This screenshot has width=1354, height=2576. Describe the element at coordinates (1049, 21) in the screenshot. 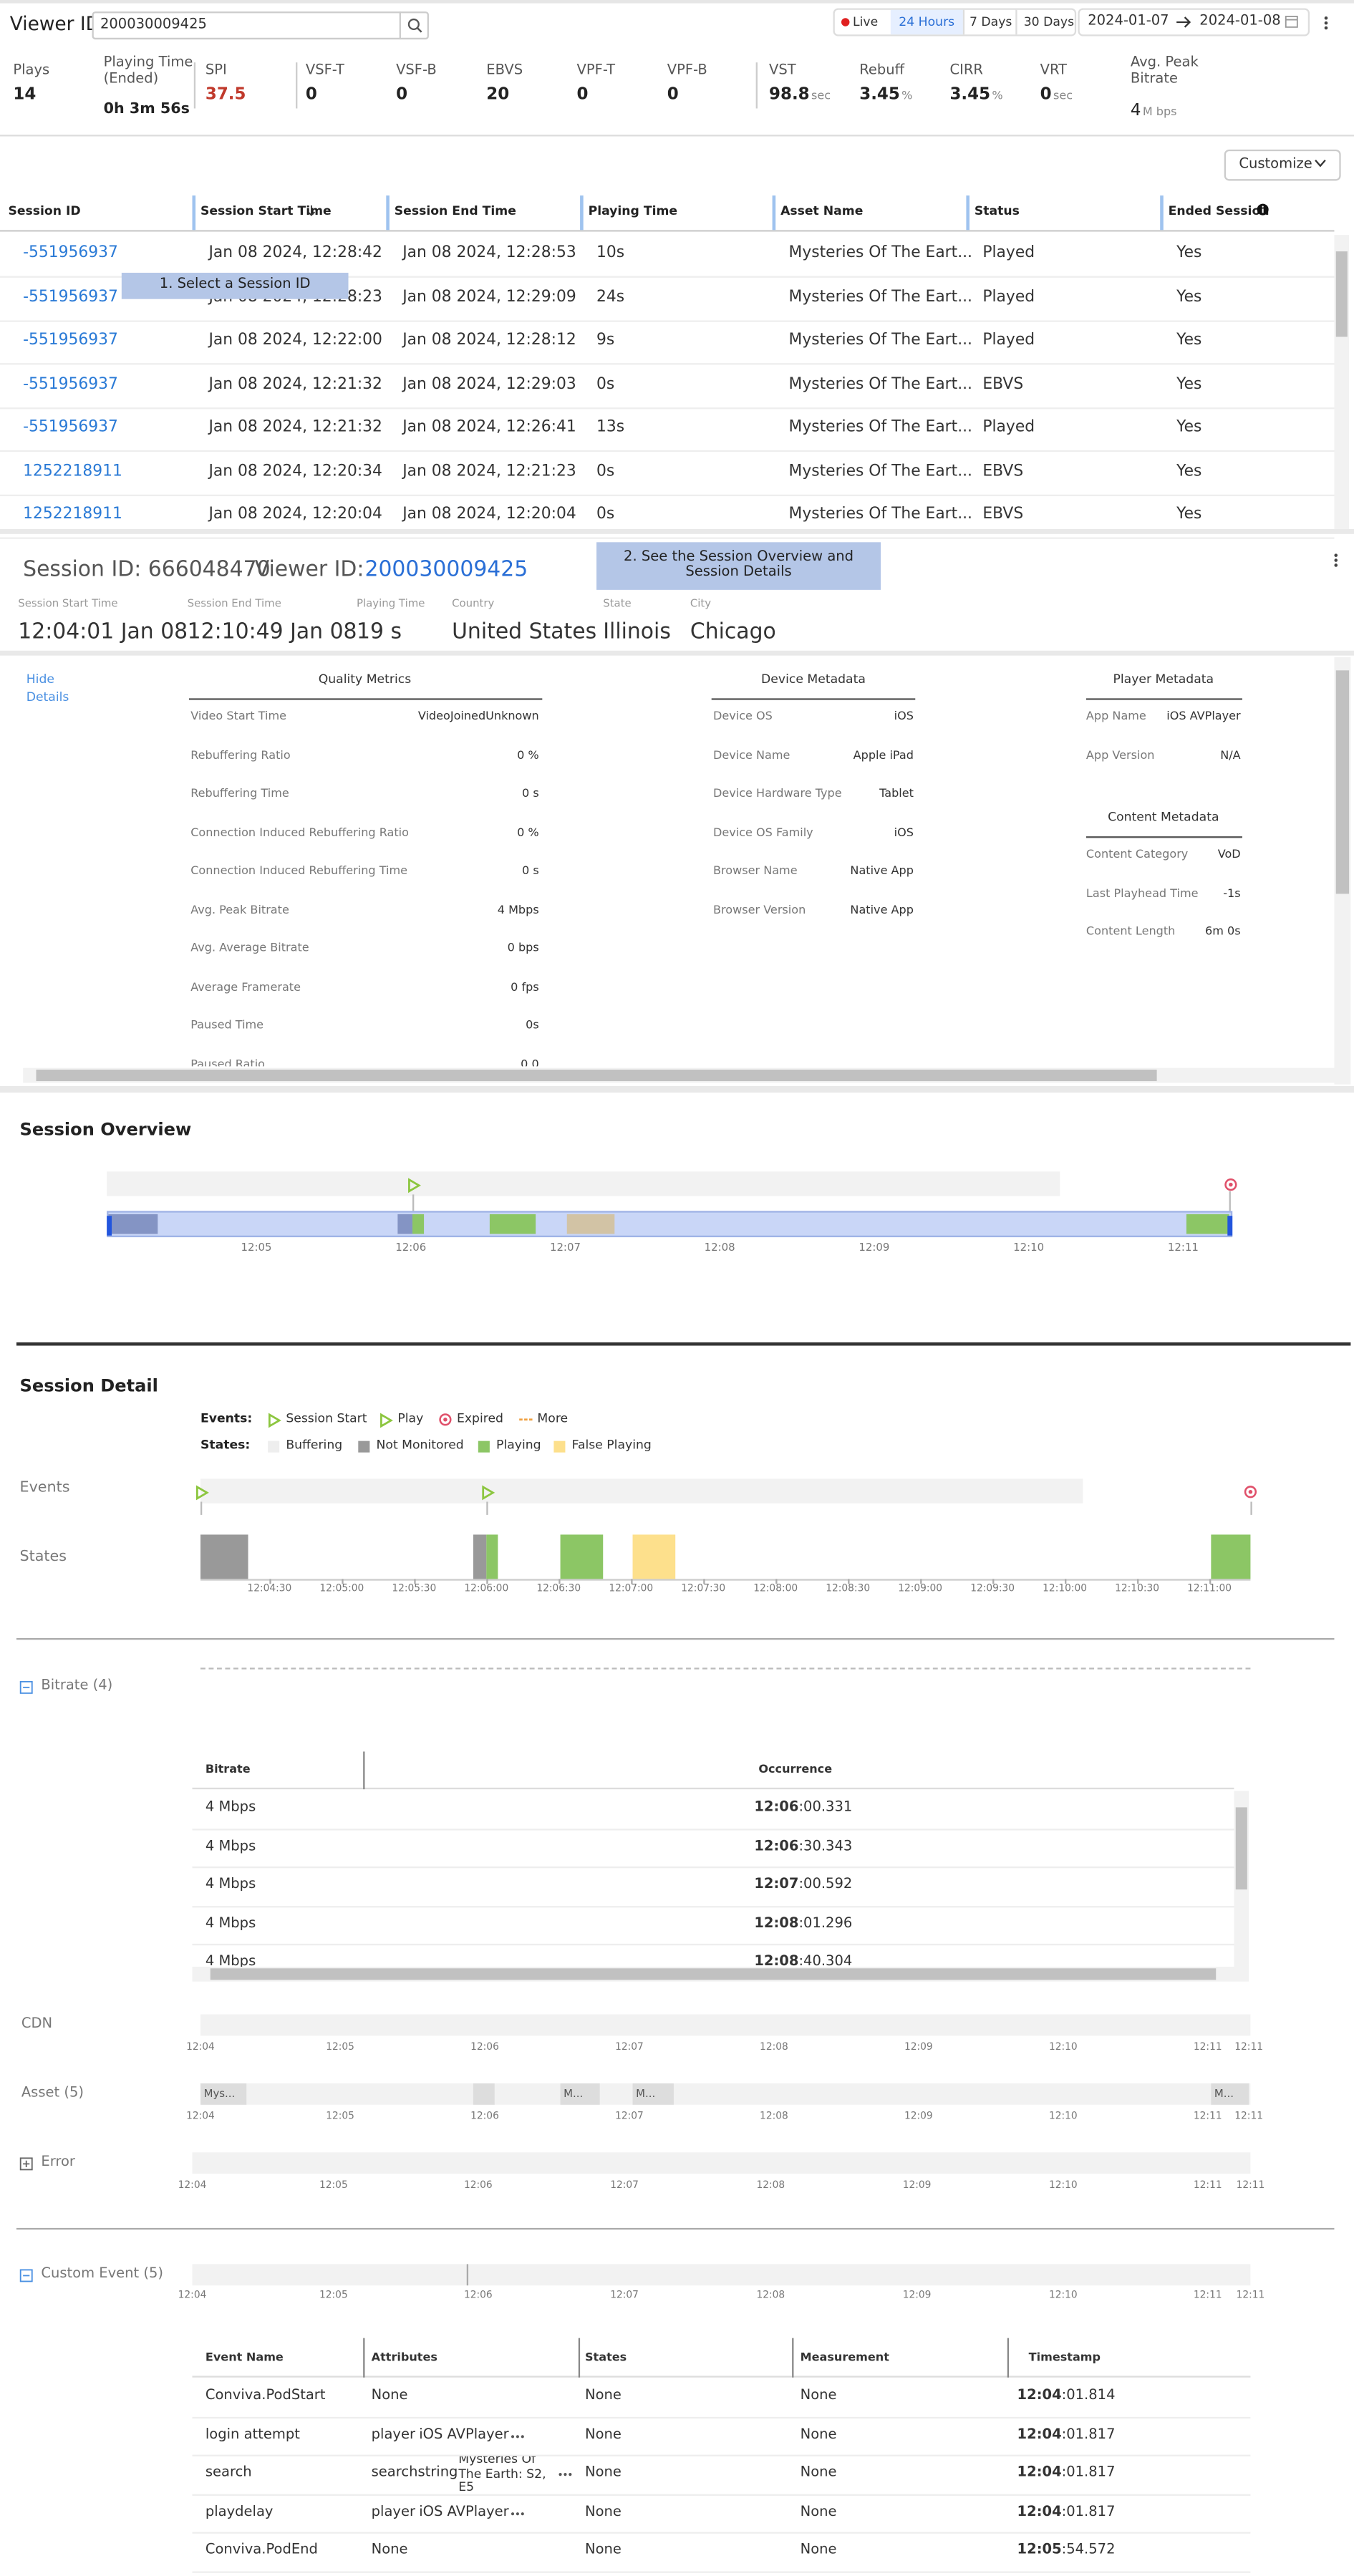

I see `range-button: 30 Days` at that location.